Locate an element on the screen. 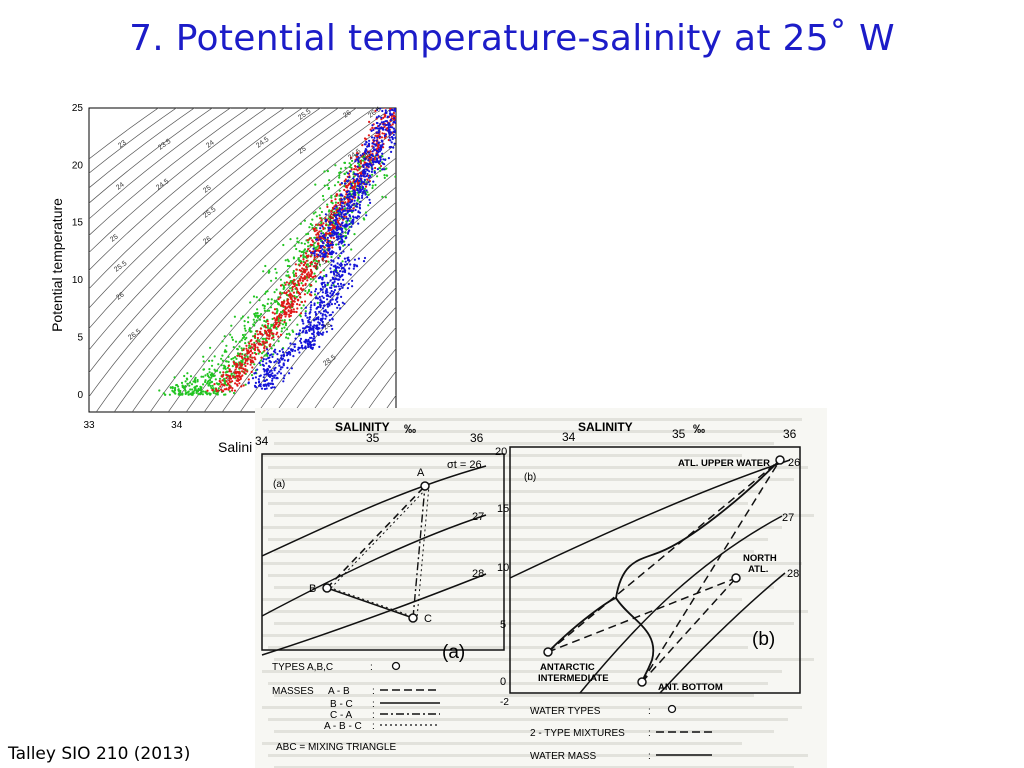 Image resolution: width=1024 pixels, height=768 pixels. svg-text: B - C is located at coordinates (341, 704).